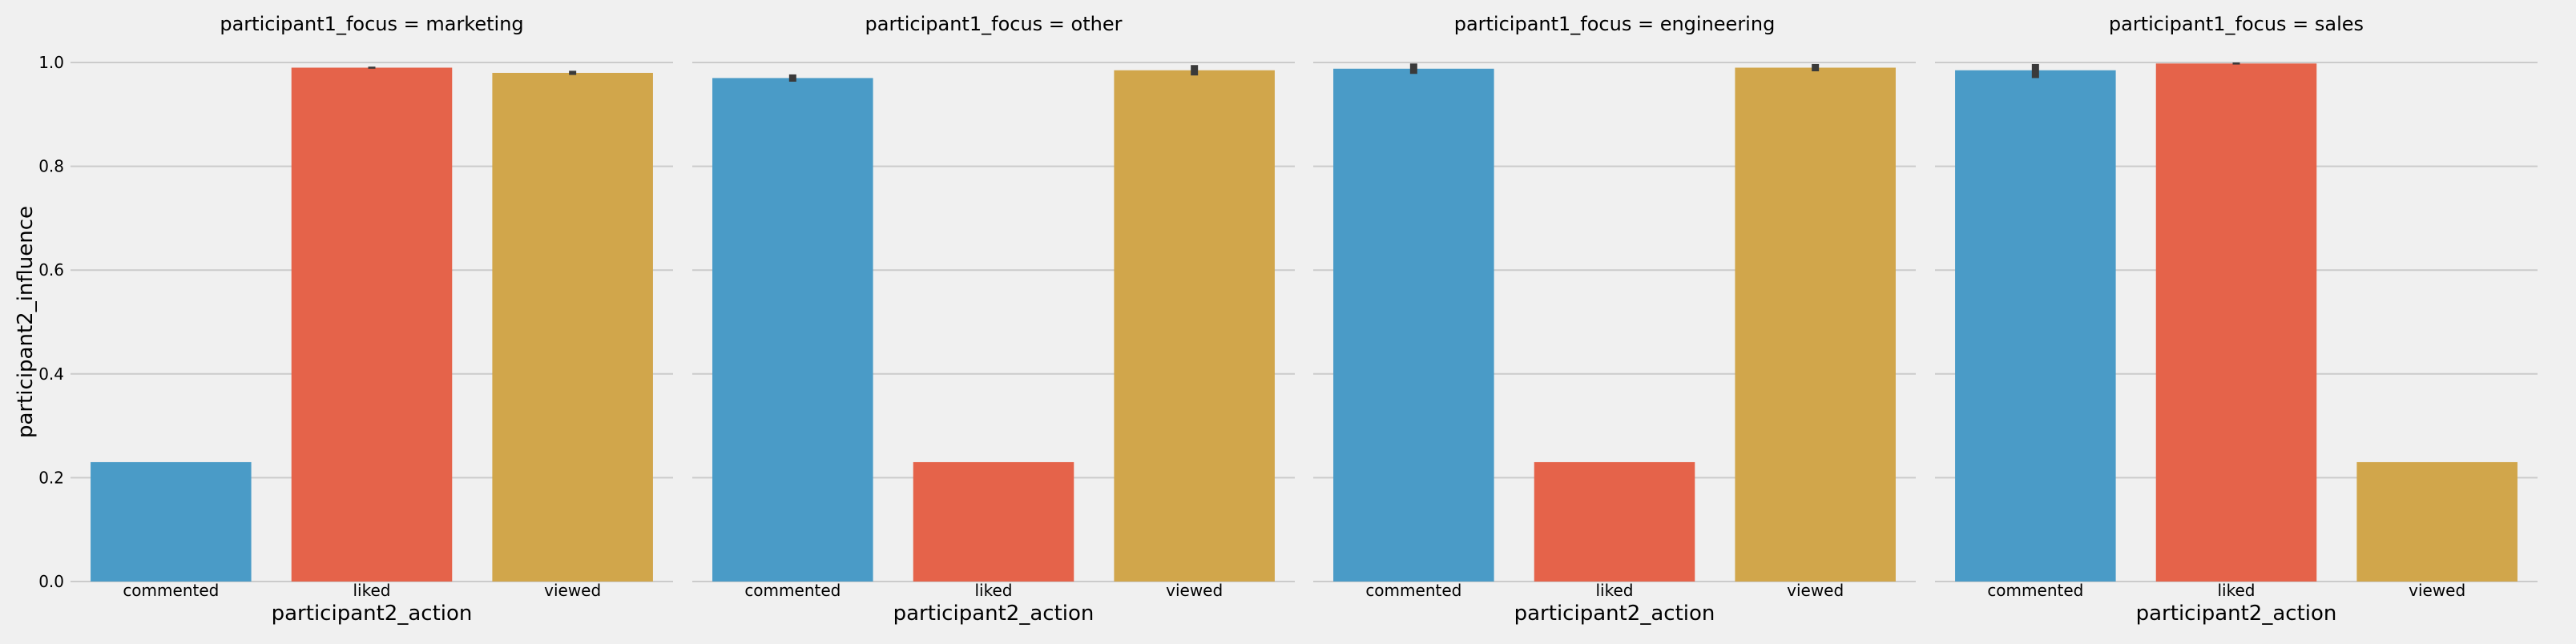 The width and height of the screenshot is (2576, 644). What do you see at coordinates (51, 62) in the screenshot?
I see `y-tick-label: 1.0` at bounding box center [51, 62].